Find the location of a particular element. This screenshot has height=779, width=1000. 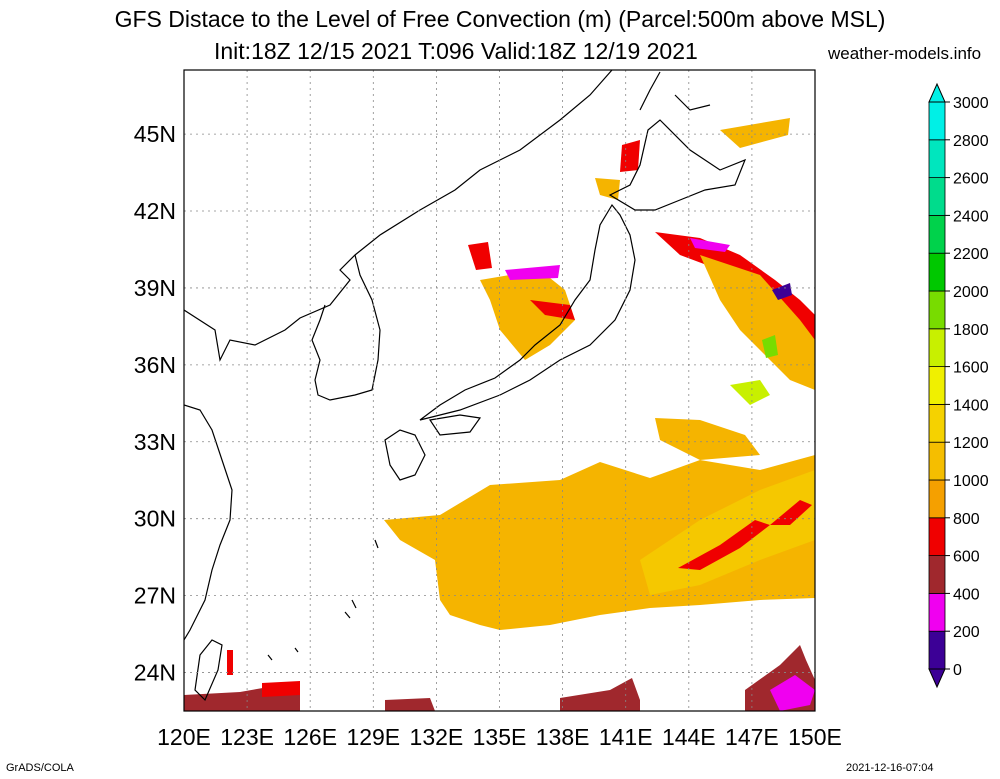

lat-tick-label: 30N is located at coordinates (155, 519).